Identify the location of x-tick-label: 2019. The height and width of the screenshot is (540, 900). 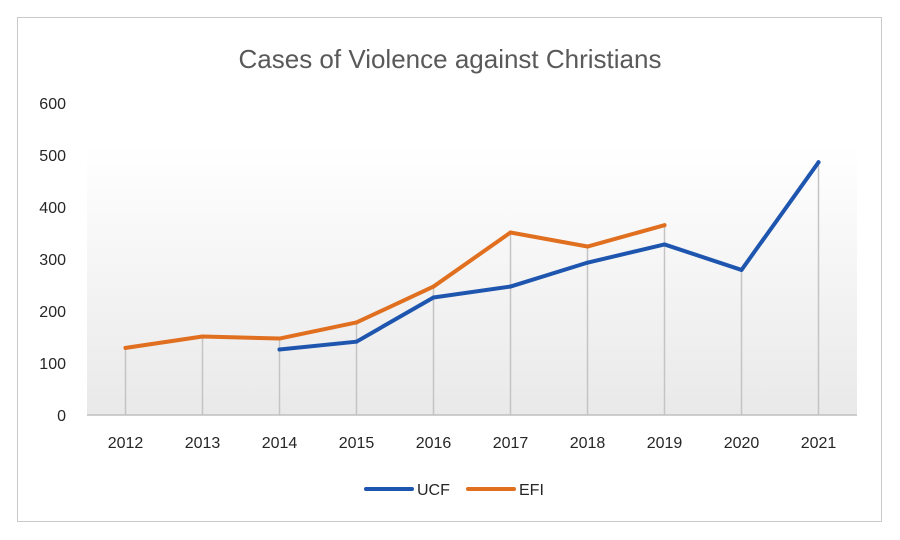
(665, 443).